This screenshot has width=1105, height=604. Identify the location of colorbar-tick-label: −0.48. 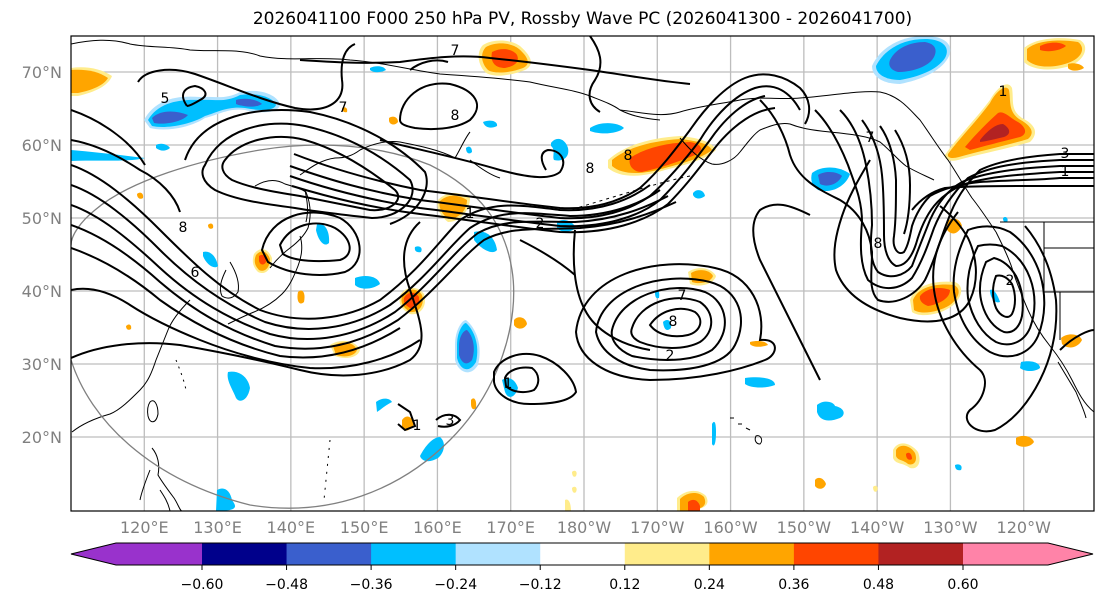
(286, 585).